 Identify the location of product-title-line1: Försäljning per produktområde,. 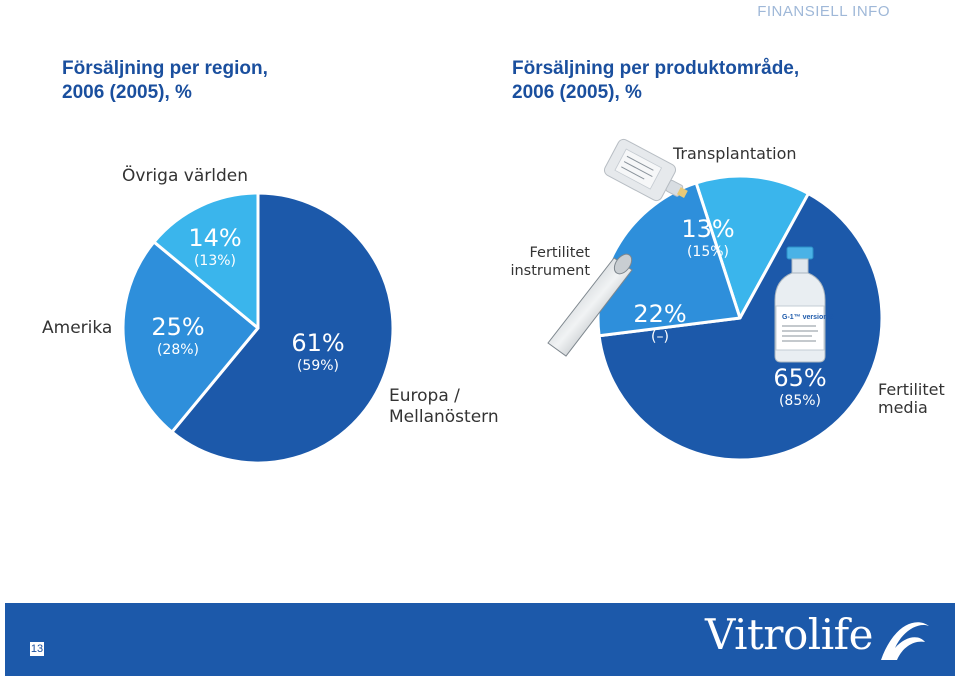
(656, 68).